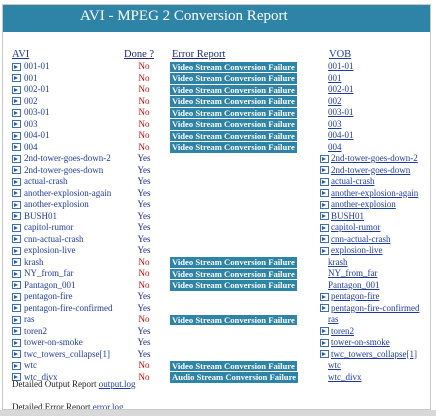 Image resolution: width=436 pixels, height=416 pixels. I want to click on vob-file-link: krash, so click(338, 261).